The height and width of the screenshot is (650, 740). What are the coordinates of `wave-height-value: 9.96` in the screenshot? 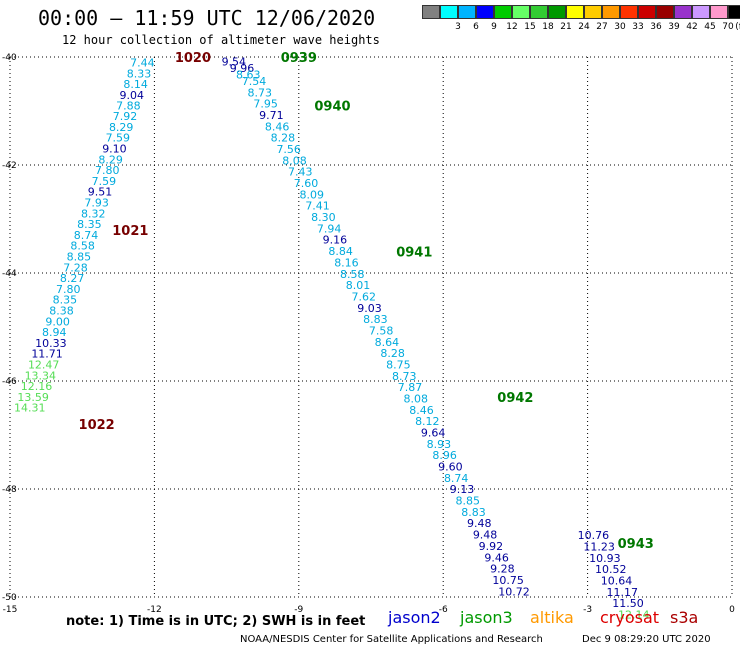 It's located at (242, 68).